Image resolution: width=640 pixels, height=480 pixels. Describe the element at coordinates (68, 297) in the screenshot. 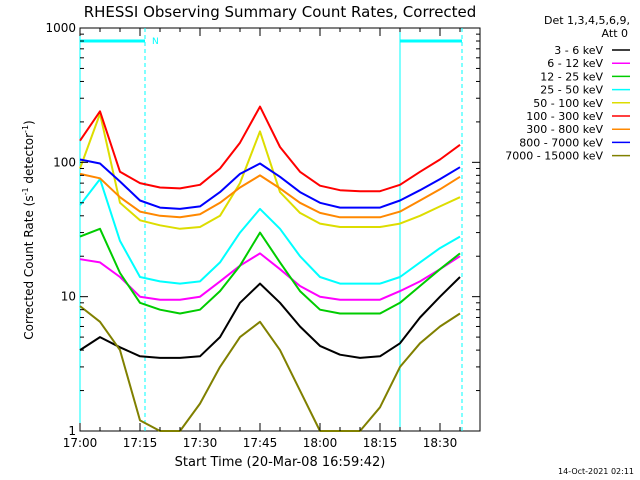

I see `y-tick-label: 10` at that location.